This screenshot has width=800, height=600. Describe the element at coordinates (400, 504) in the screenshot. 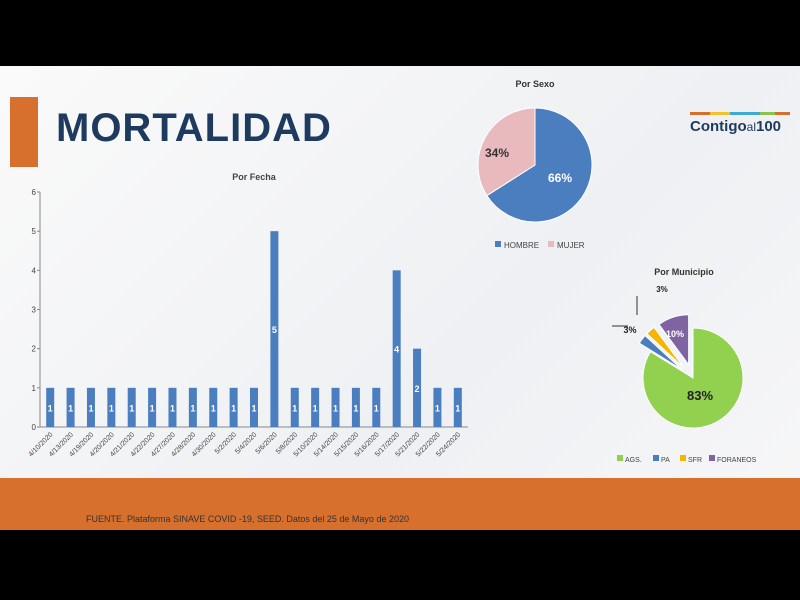

I see `footer-band` at that location.